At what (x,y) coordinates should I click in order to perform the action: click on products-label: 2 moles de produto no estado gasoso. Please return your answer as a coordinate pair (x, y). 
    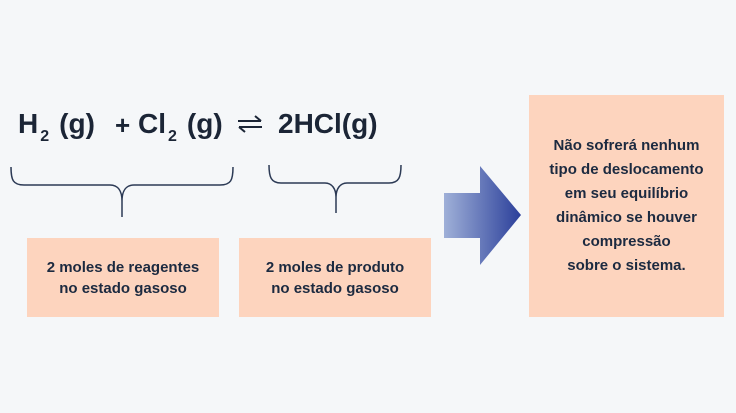
    Looking at the image, I should click on (335, 277).